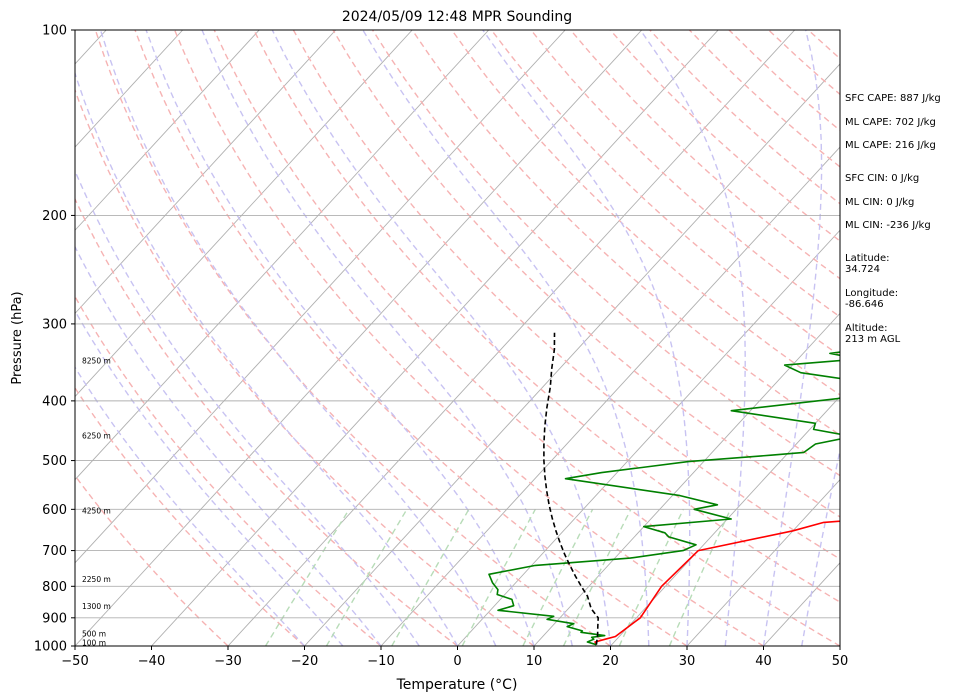 The height and width of the screenshot is (700, 961). What do you see at coordinates (610, 661) in the screenshot?
I see `x-tick-label: 20` at bounding box center [610, 661].